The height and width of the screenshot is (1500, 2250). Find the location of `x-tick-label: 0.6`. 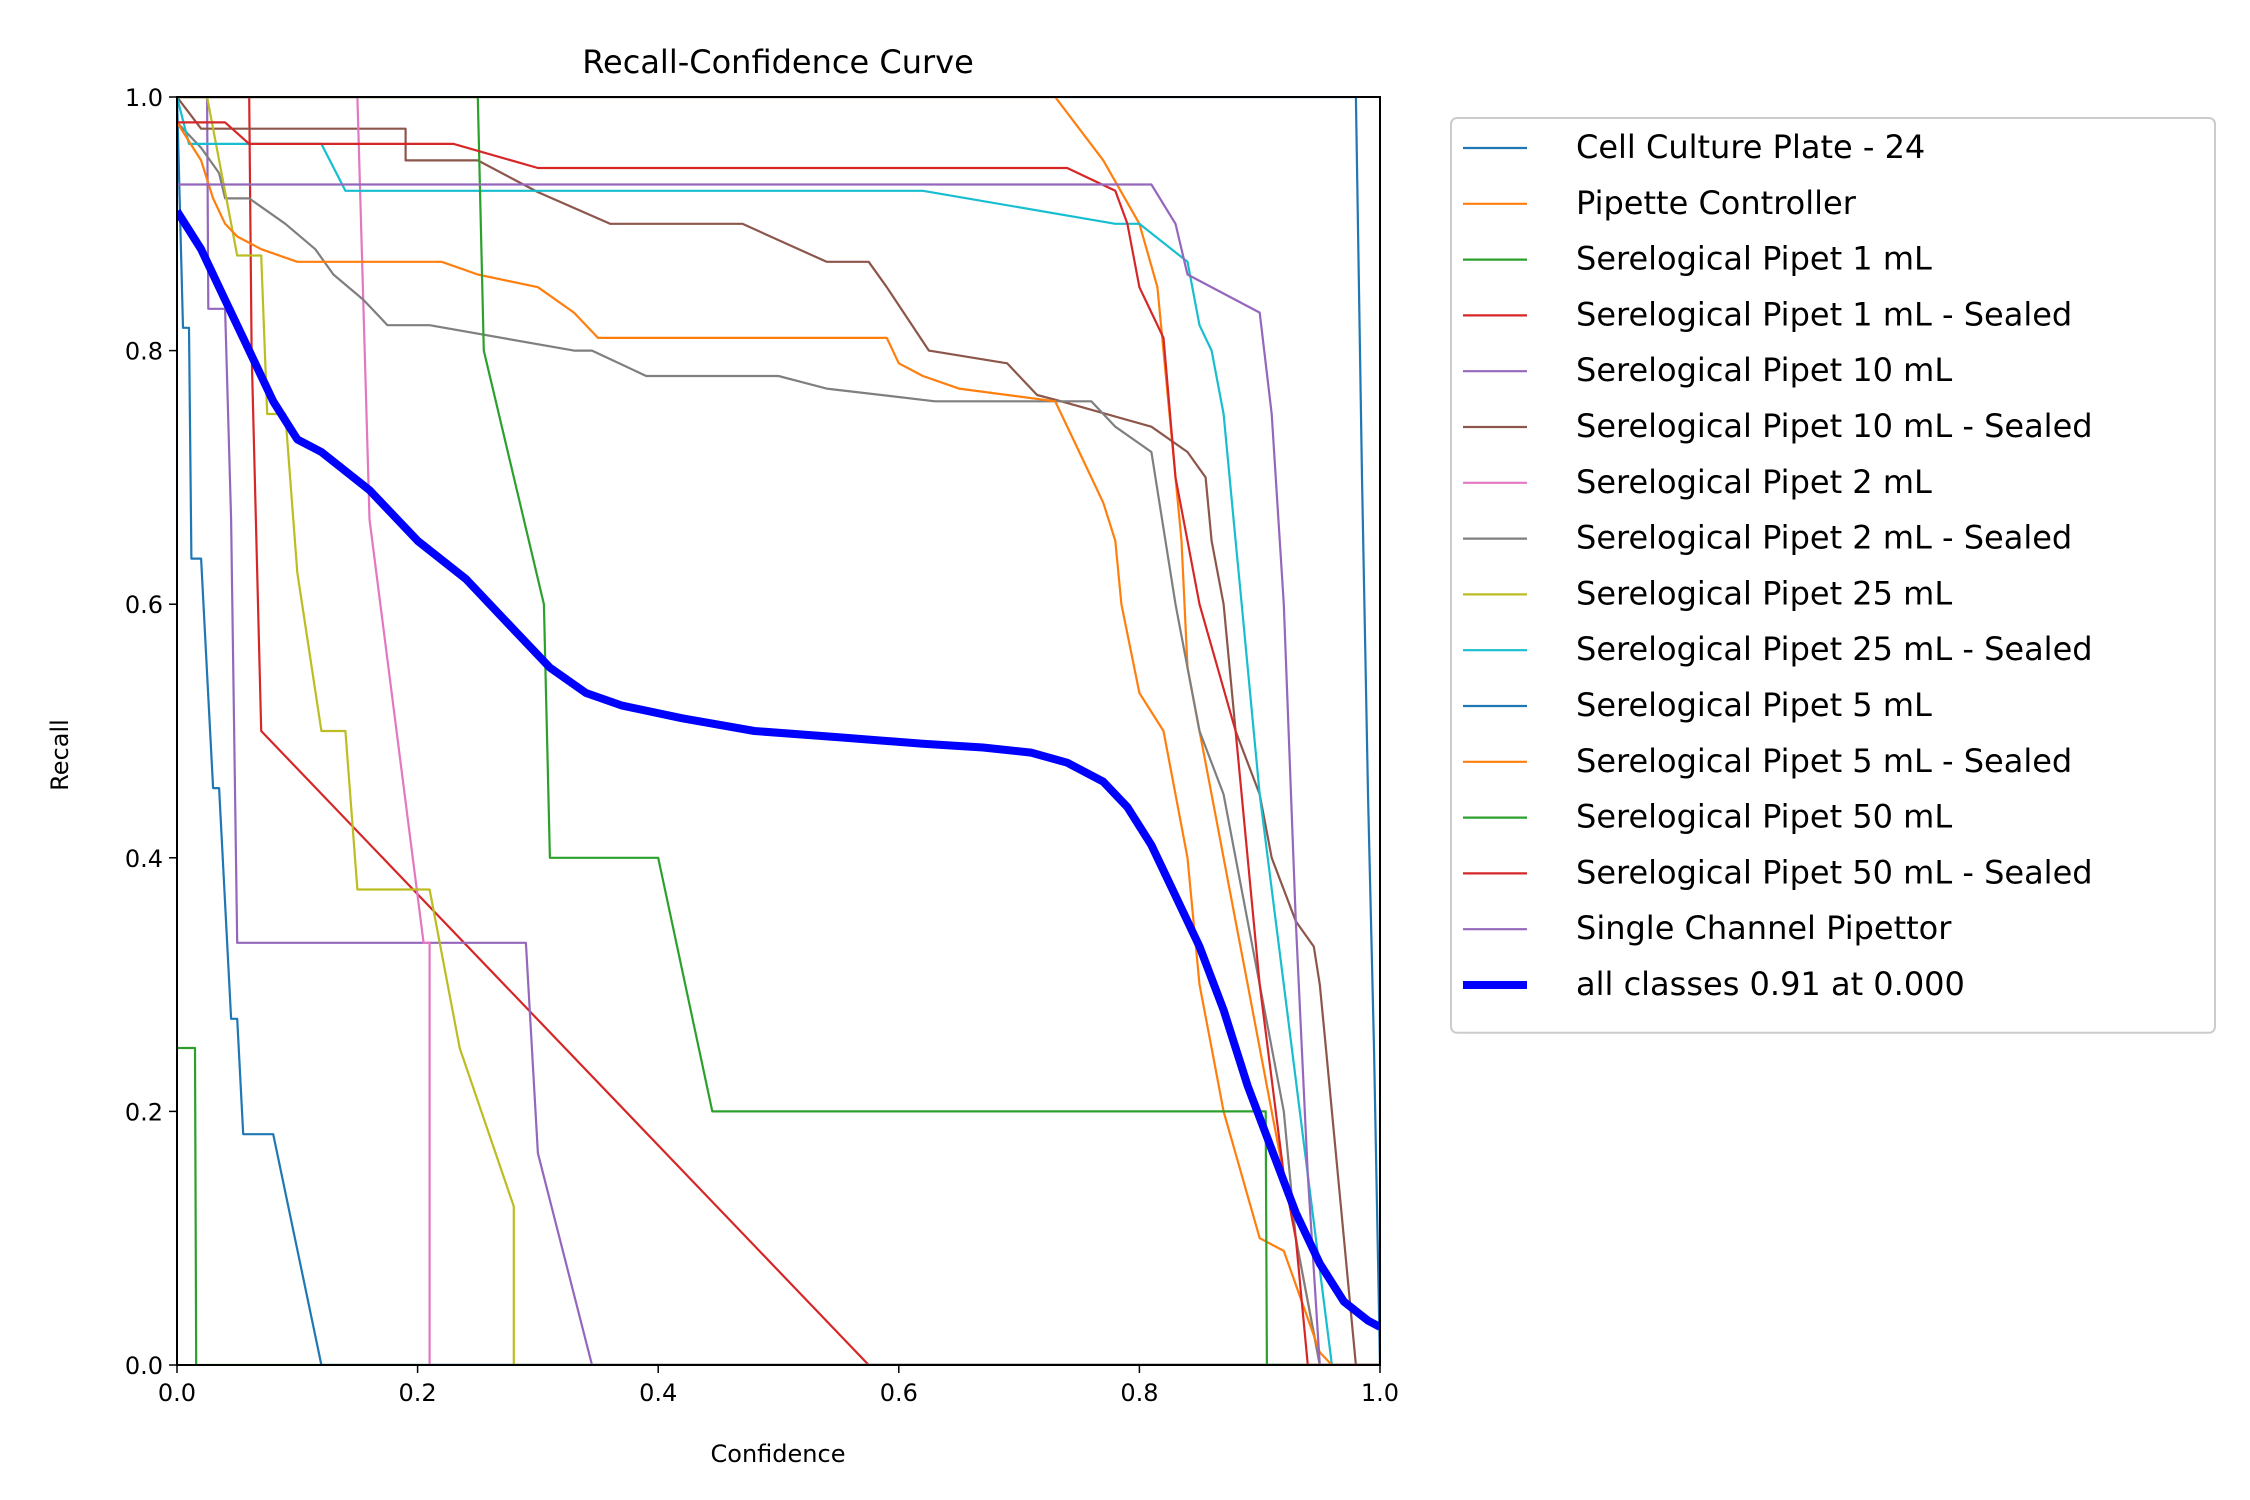

x-tick-label: 0.6 is located at coordinates (899, 1393).